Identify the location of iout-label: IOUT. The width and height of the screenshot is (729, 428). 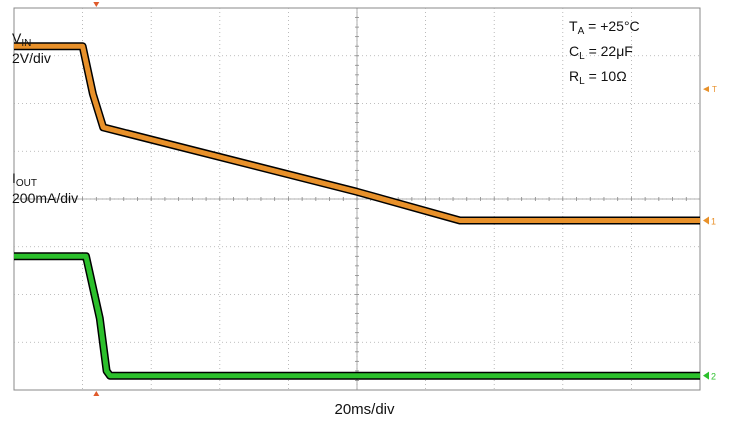
(24, 179).